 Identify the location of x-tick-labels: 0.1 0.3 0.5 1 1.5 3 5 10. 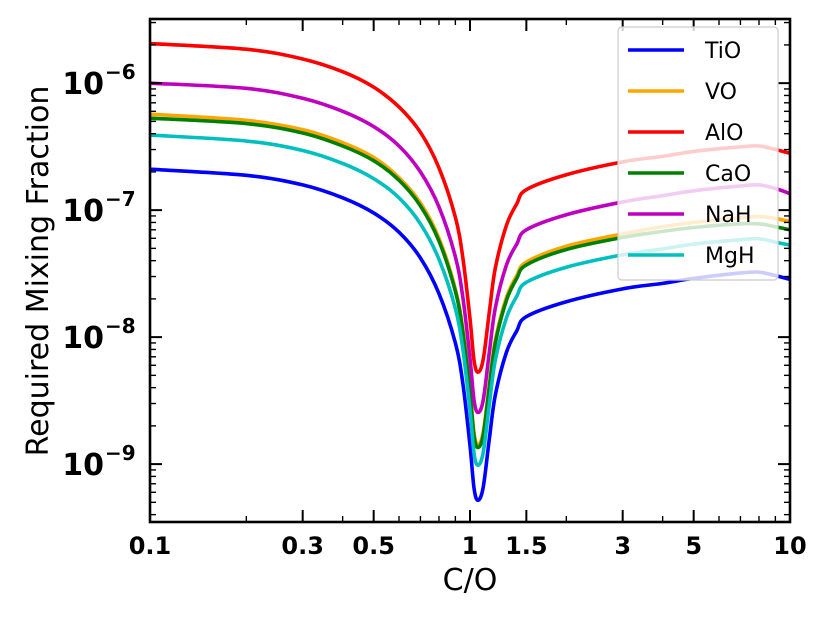
(468, 546).